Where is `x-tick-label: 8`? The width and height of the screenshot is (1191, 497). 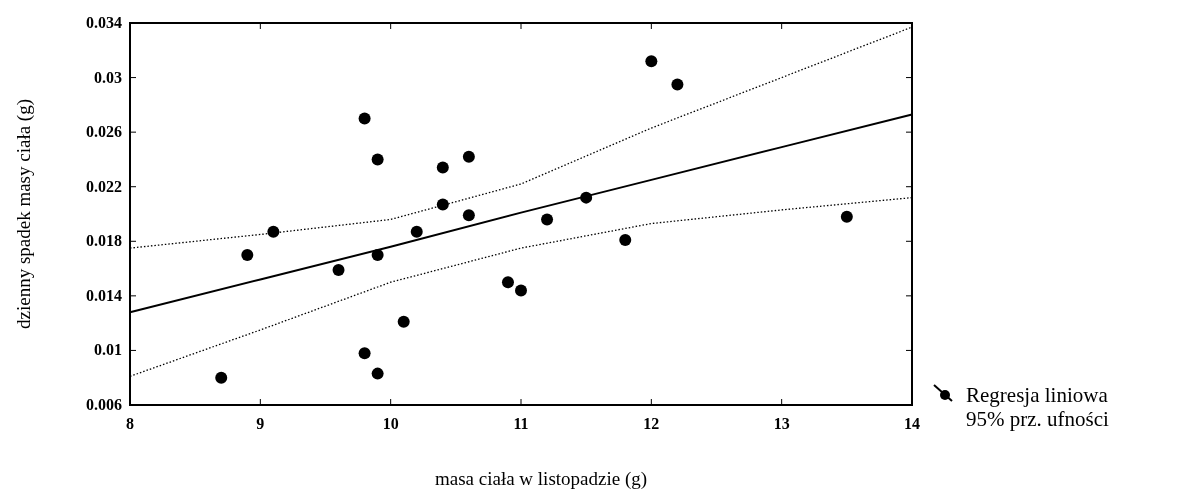 x-tick-label: 8 is located at coordinates (130, 423).